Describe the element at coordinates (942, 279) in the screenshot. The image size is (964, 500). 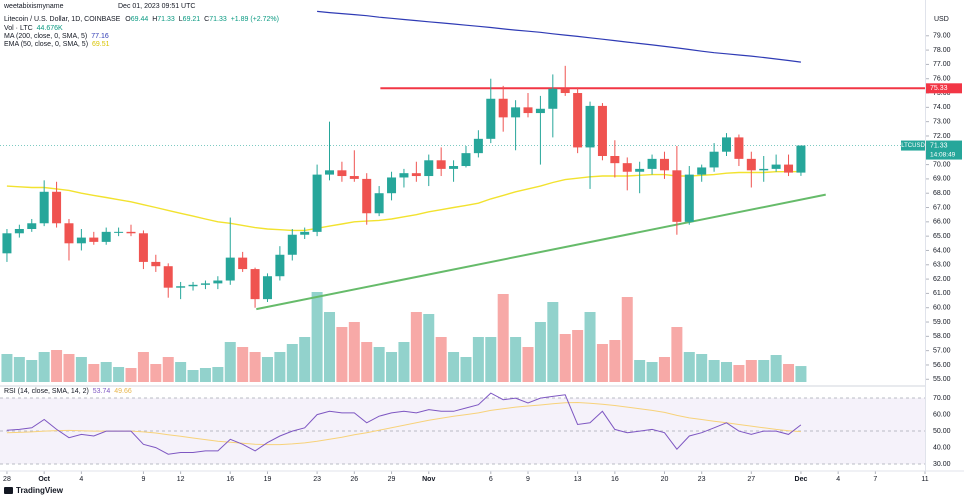
I see `y-tick-label: 62.00` at that location.